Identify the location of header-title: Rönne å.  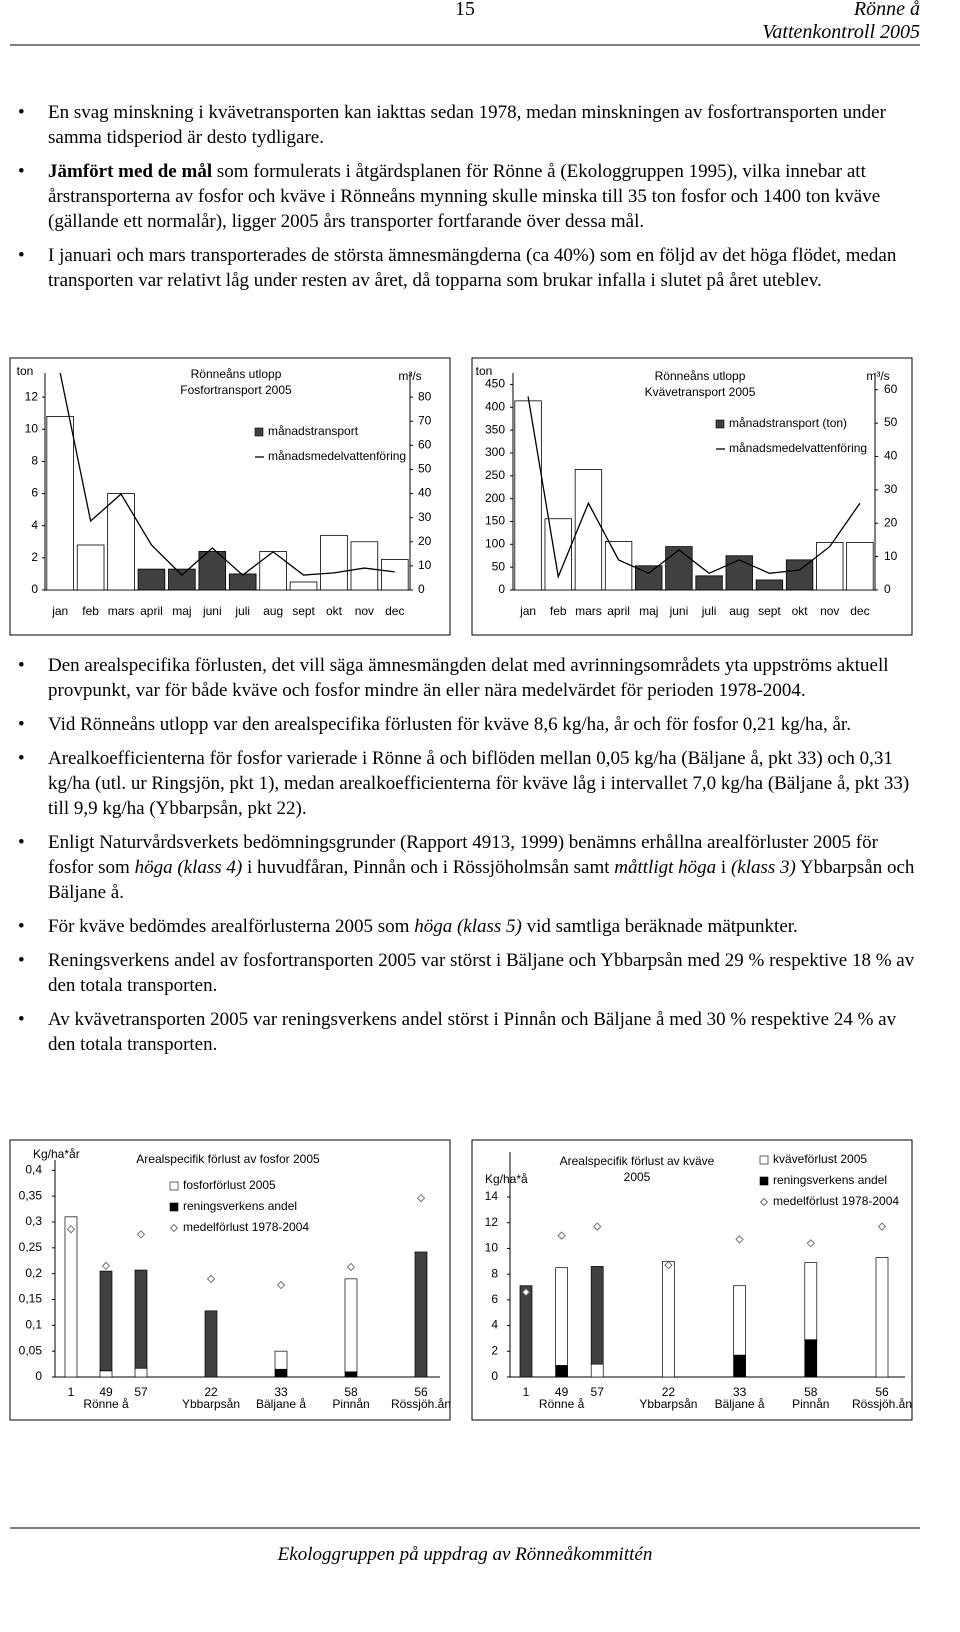
(886, 10).